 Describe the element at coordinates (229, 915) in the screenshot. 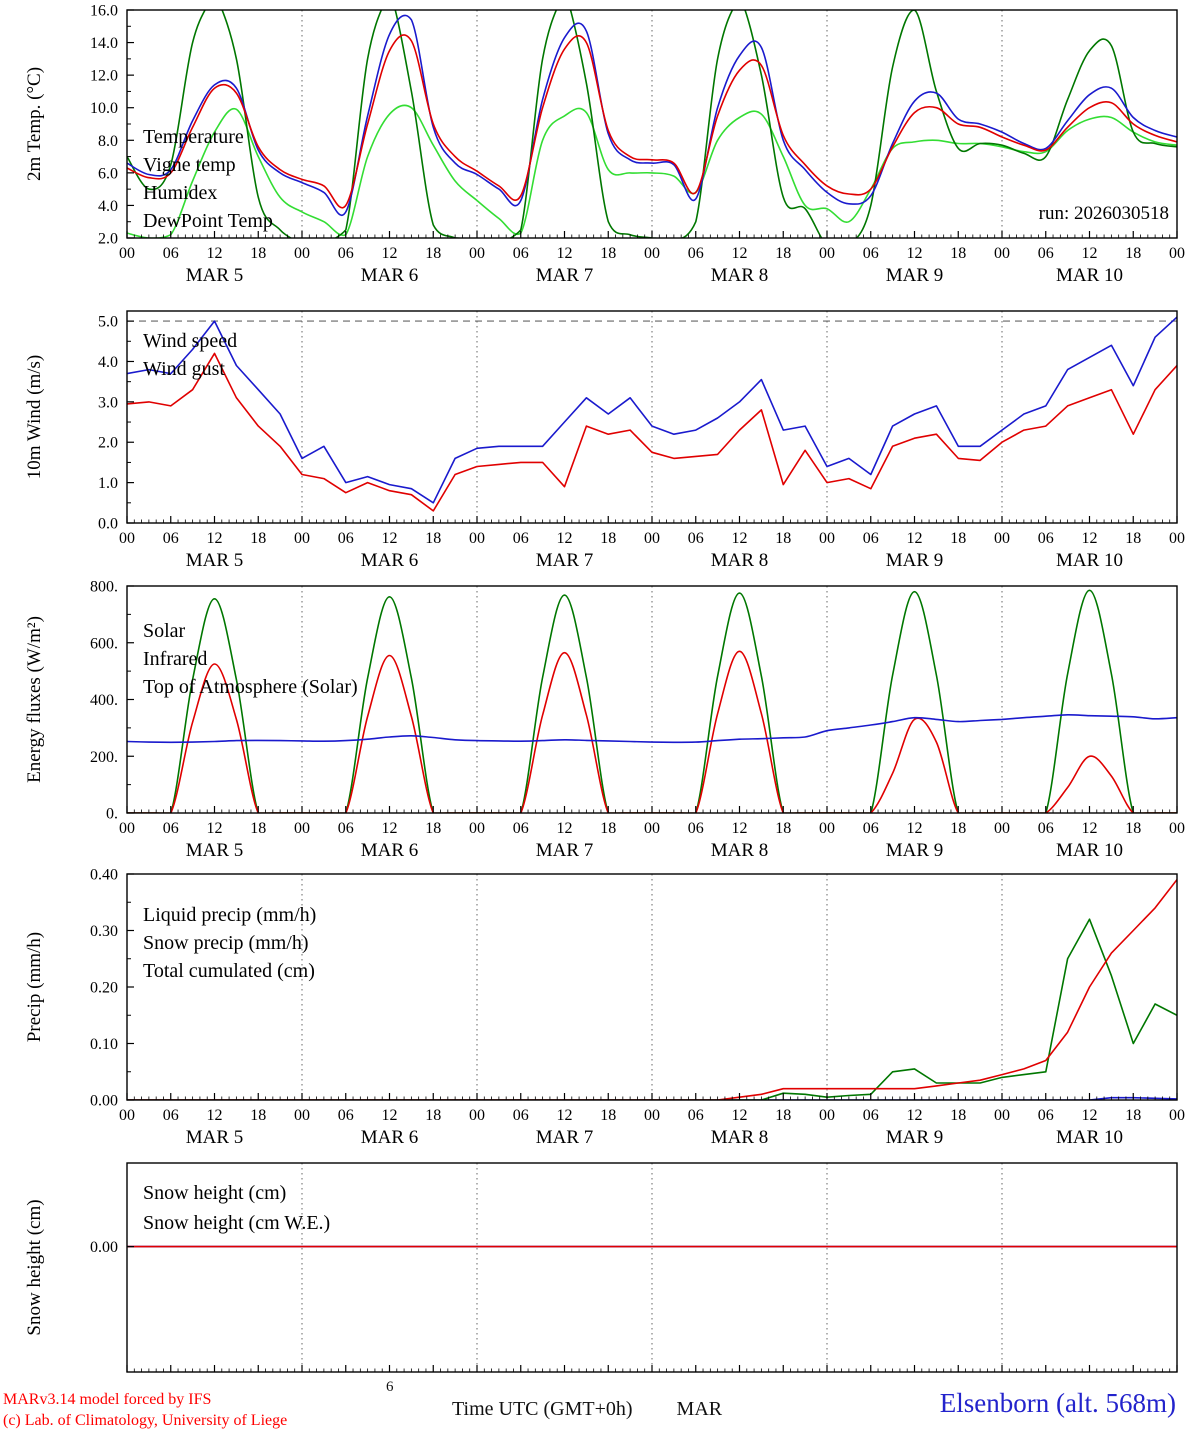

I see `svg-text: Liquid precip (mm/h)` at that location.